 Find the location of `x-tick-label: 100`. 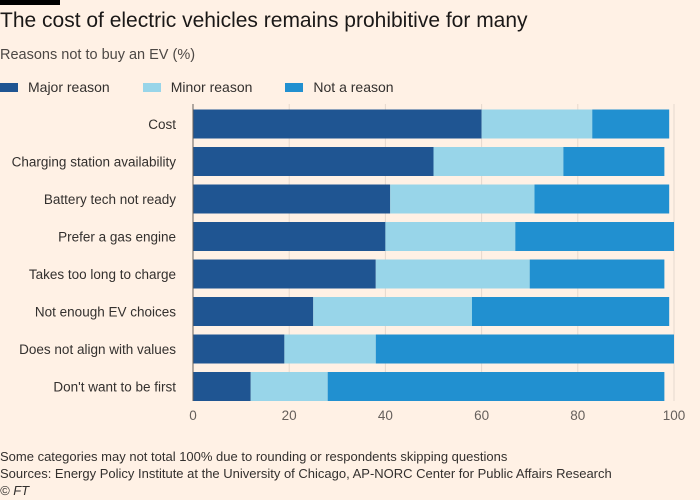

x-tick-label: 100 is located at coordinates (674, 415).